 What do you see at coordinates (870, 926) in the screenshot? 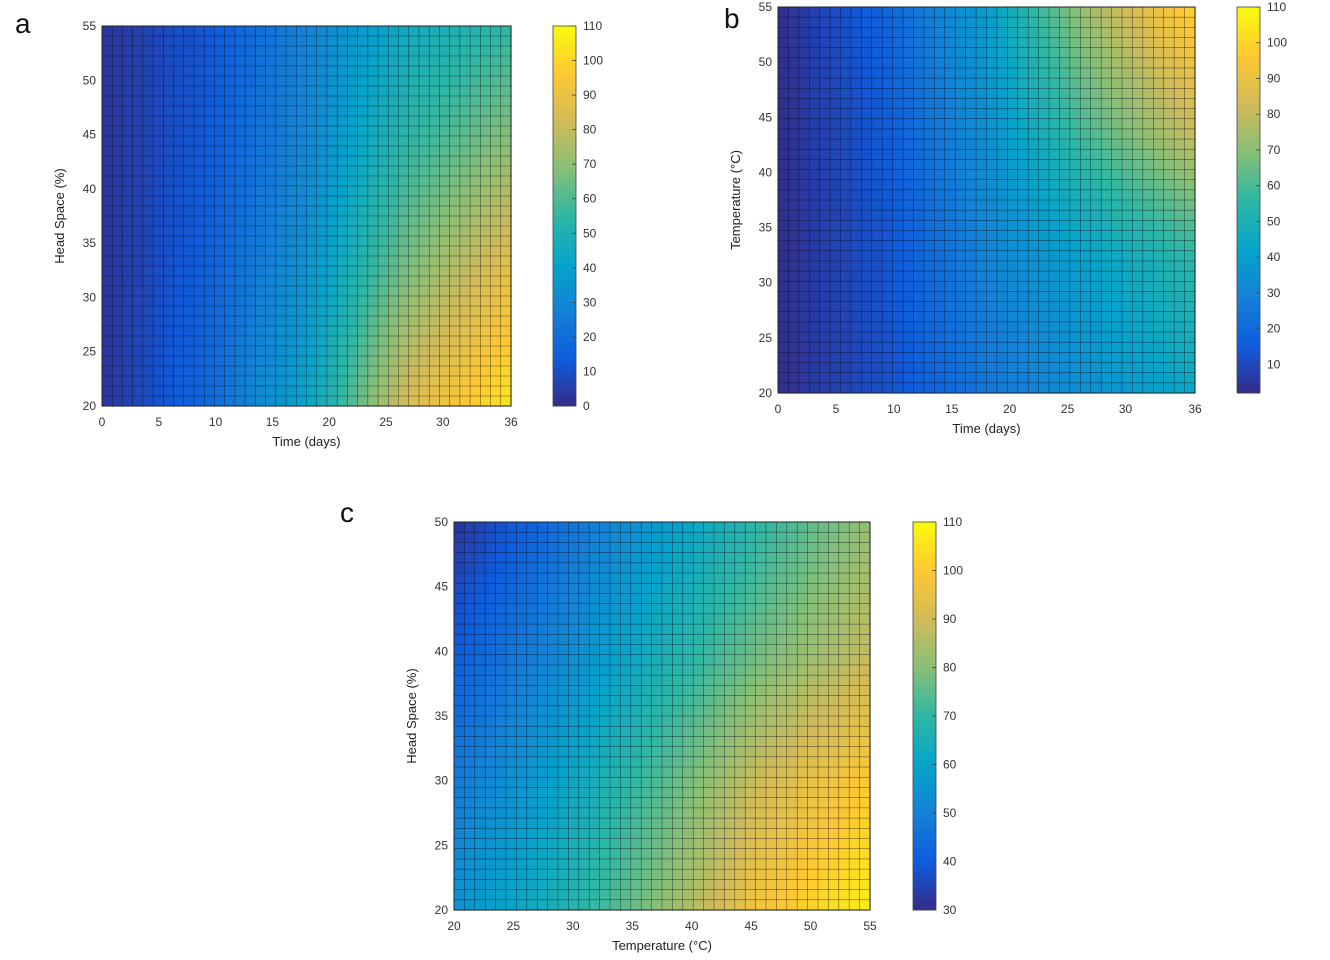
I see `x-tick-label: 55` at bounding box center [870, 926].